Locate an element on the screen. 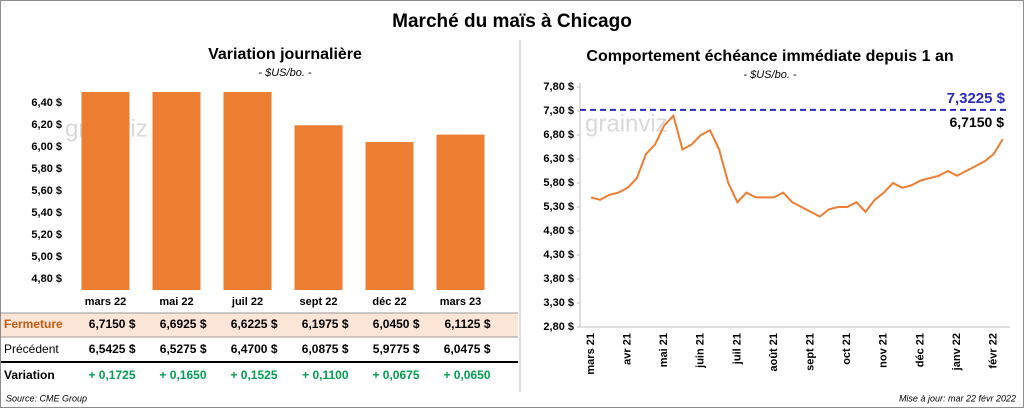 The height and width of the screenshot is (408, 1024). row-label: Variation is located at coordinates (29, 375).